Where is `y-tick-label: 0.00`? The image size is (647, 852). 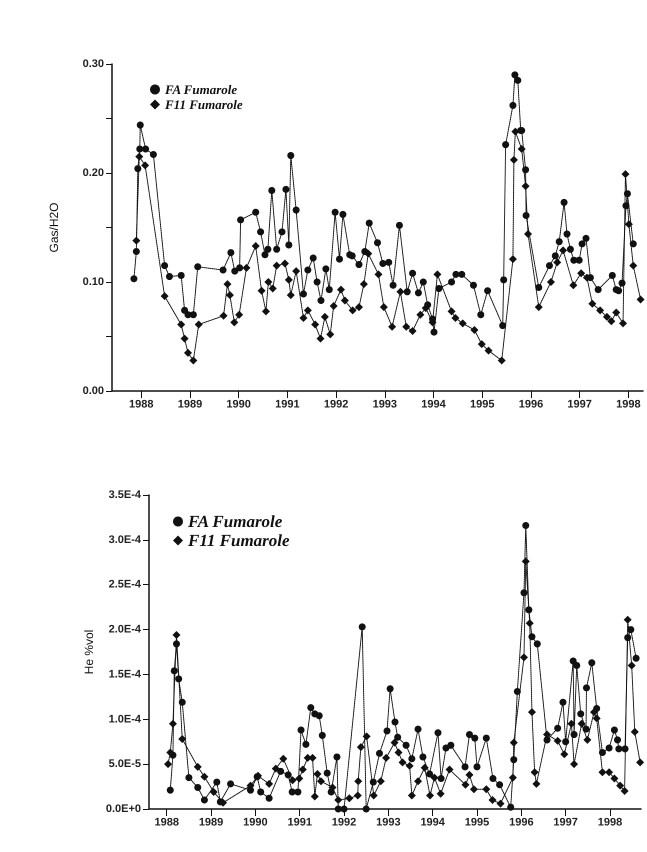 y-tick-label: 0.00 is located at coordinates (93, 391).